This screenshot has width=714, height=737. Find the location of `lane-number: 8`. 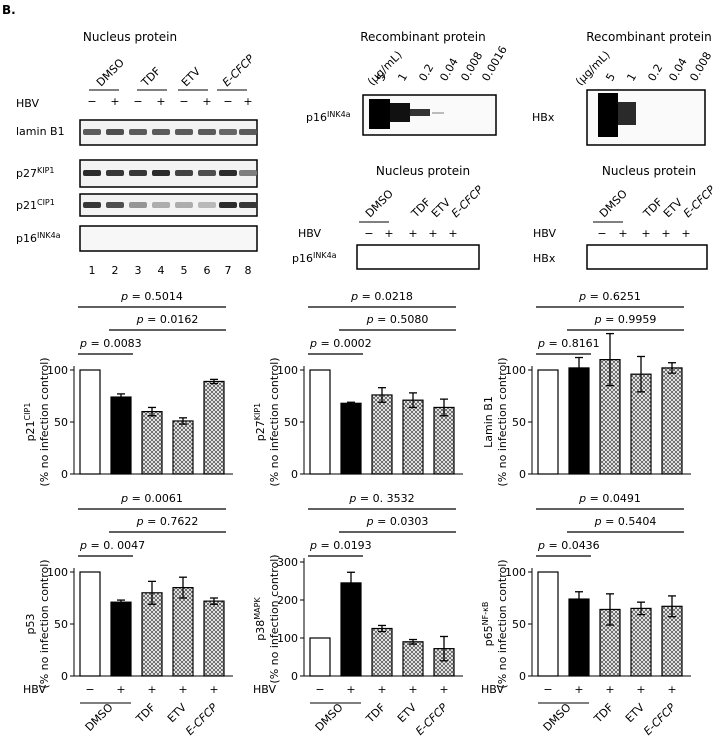

lane-number: 8 is located at coordinates (248, 270).